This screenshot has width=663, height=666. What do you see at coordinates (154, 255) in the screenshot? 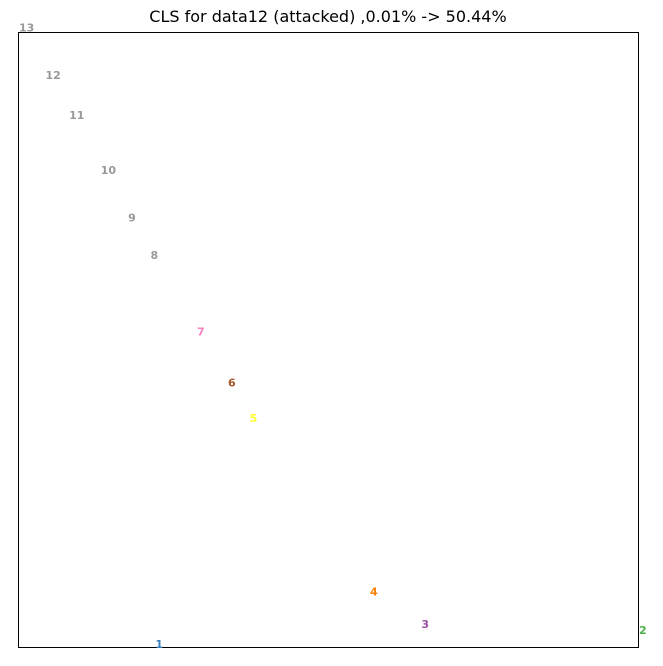
I see `point-label-8: 8` at bounding box center [154, 255].